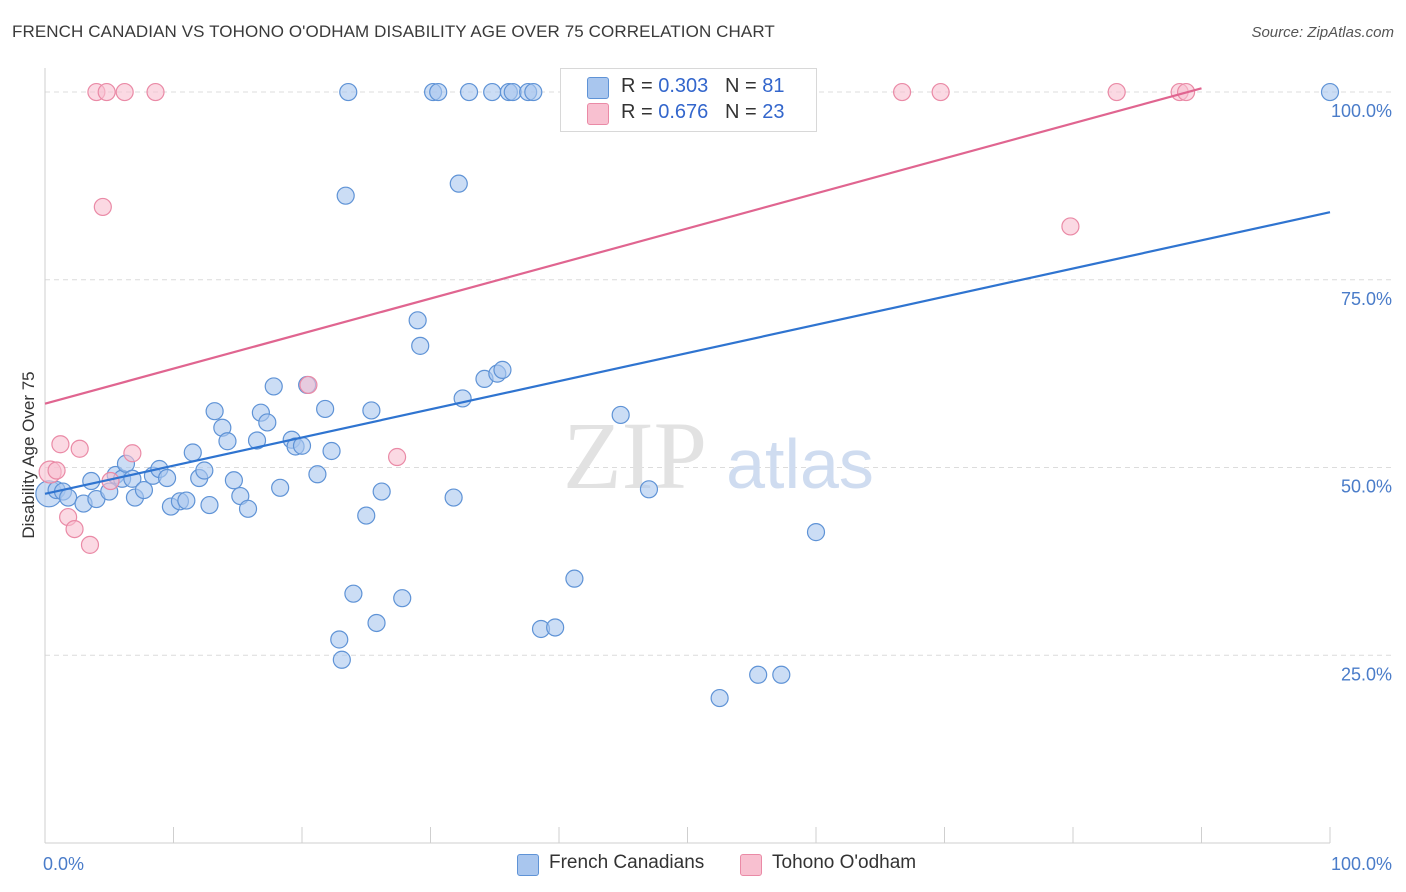  What do you see at coordinates (688, 100) in the screenshot?
I see `correlation-legend: R = 0.303 N = 81 R = 0.676 N = 23` at bounding box center [688, 100].